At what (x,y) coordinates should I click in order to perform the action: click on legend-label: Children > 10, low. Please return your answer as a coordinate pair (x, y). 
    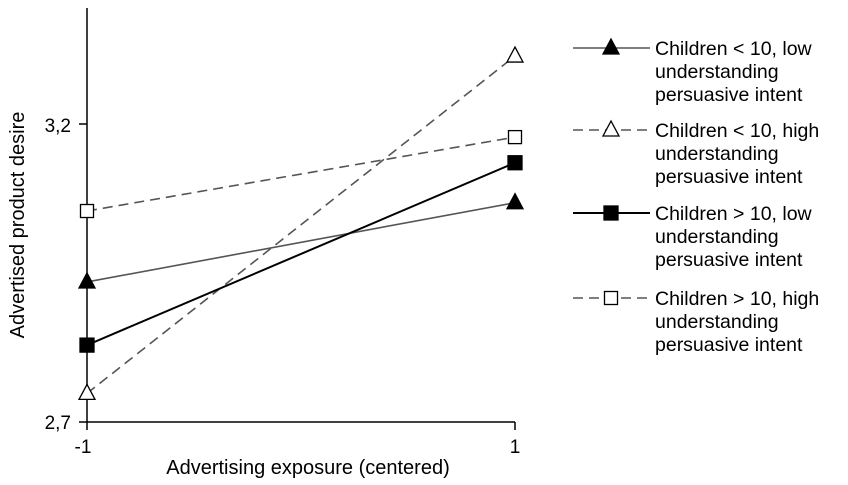
    Looking at the image, I should click on (734, 214).